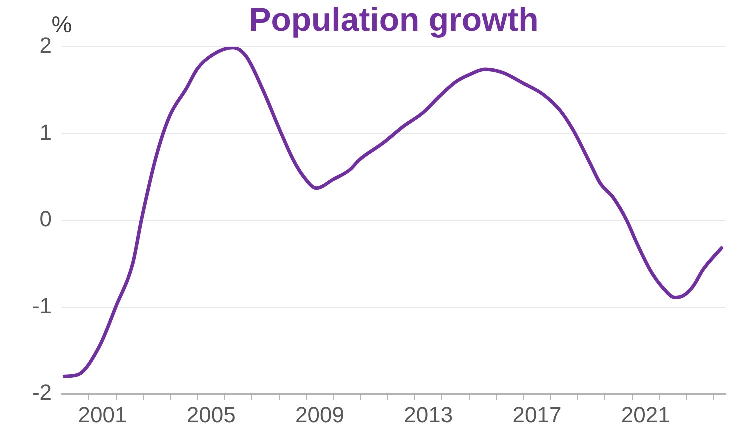 The image size is (731, 432). Describe the element at coordinates (46, 45) in the screenshot. I see `y-tick-label: 2` at that location.